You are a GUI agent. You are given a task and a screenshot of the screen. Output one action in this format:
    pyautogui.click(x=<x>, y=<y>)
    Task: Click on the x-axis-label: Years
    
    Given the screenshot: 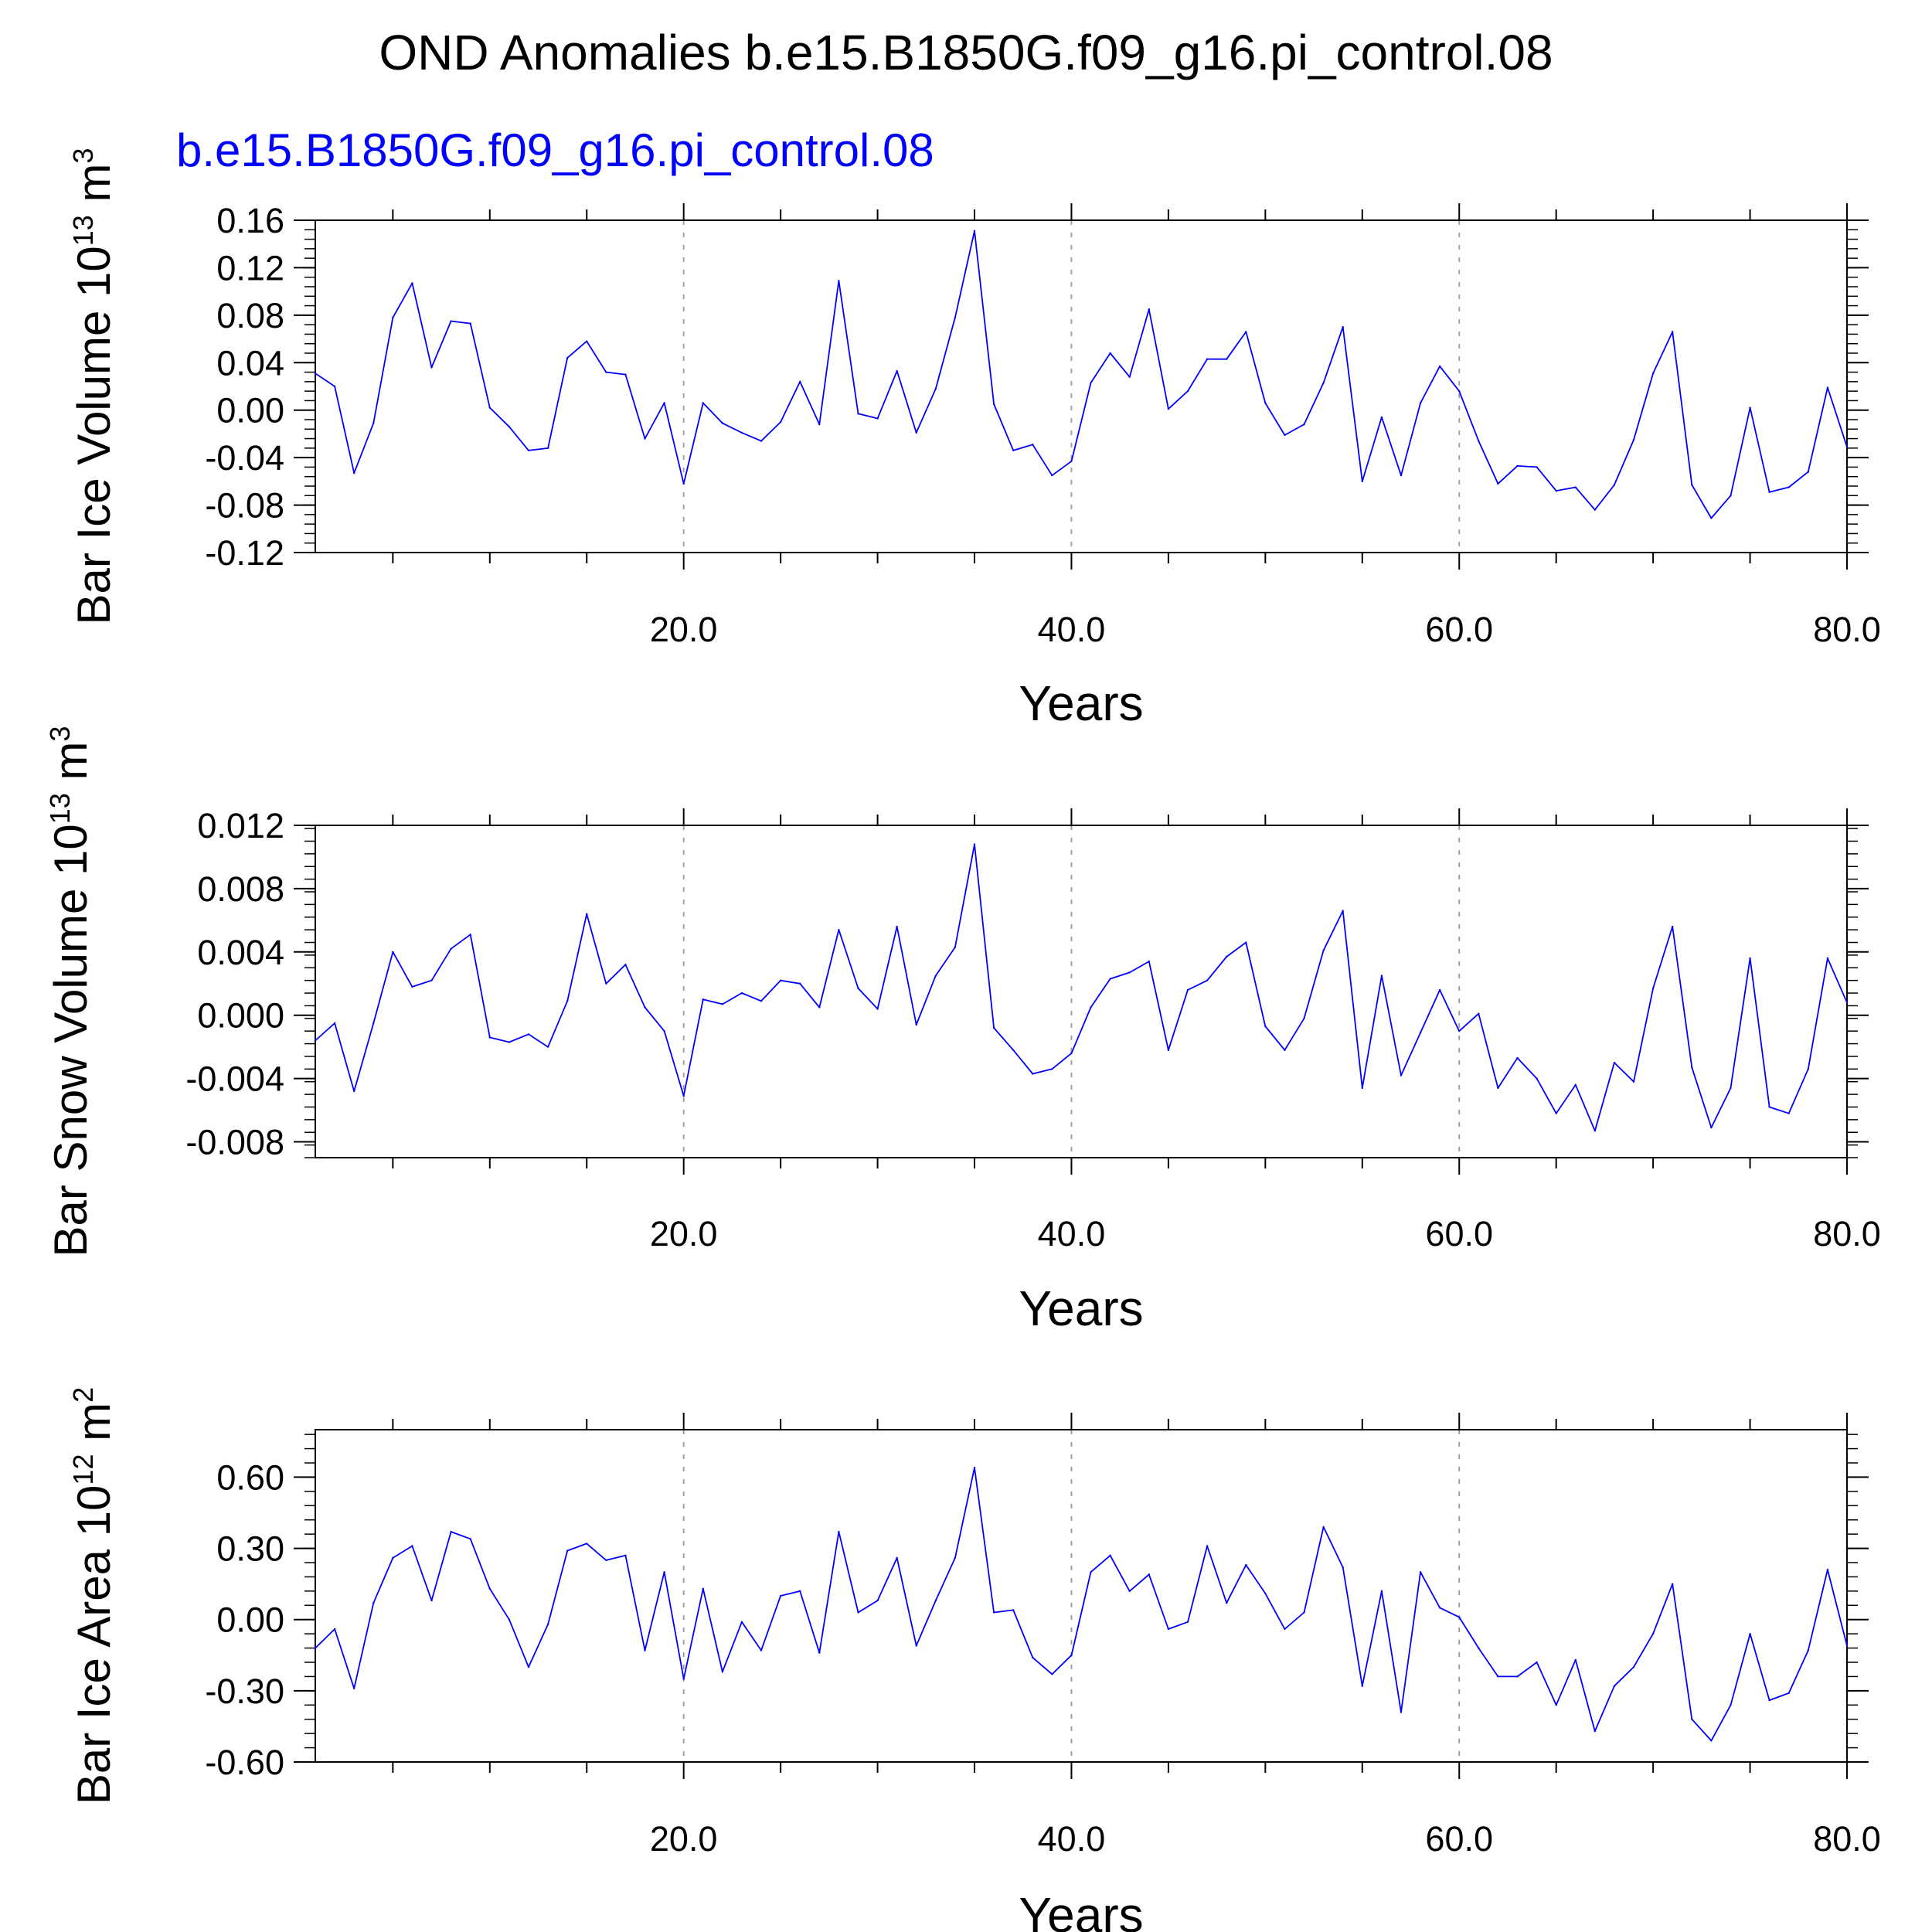 What is the action you would take?
    pyautogui.click(x=1081, y=1910)
    